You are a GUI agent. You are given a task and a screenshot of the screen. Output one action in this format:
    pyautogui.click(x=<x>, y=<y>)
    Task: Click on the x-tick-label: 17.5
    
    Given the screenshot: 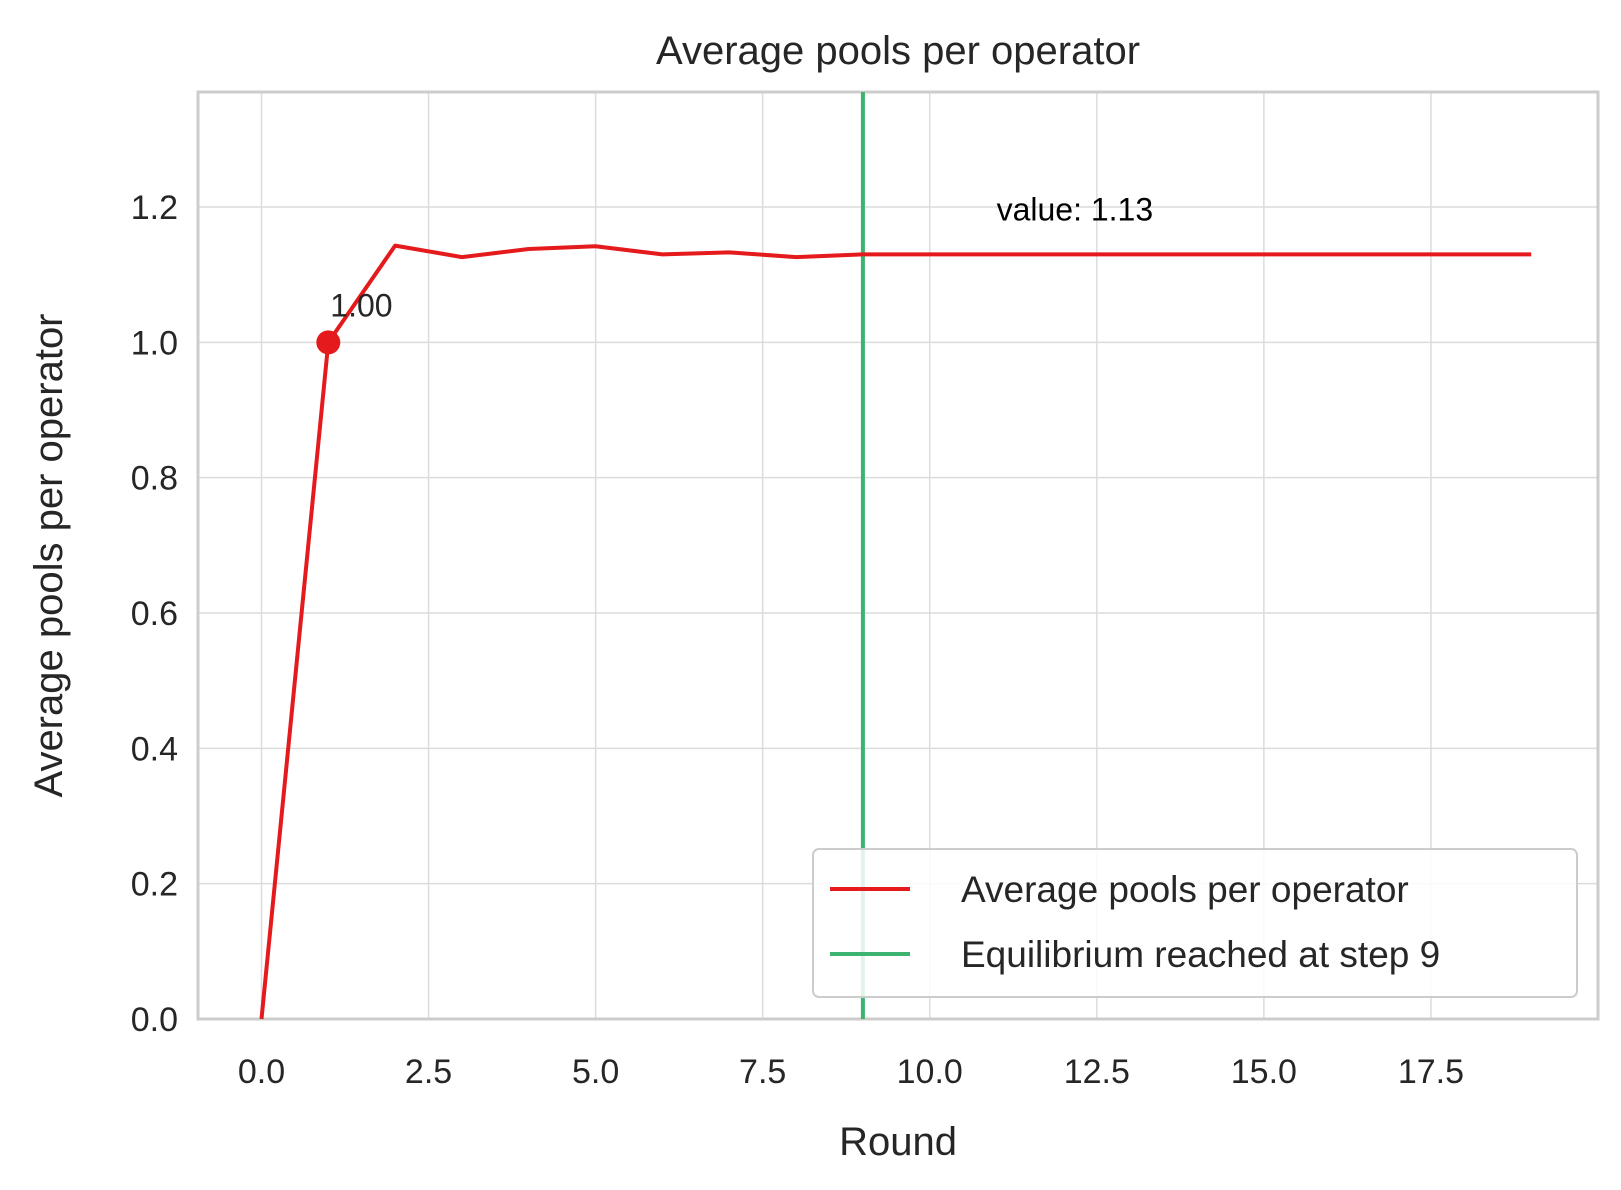 What is the action you would take?
    pyautogui.click(x=1431, y=1072)
    